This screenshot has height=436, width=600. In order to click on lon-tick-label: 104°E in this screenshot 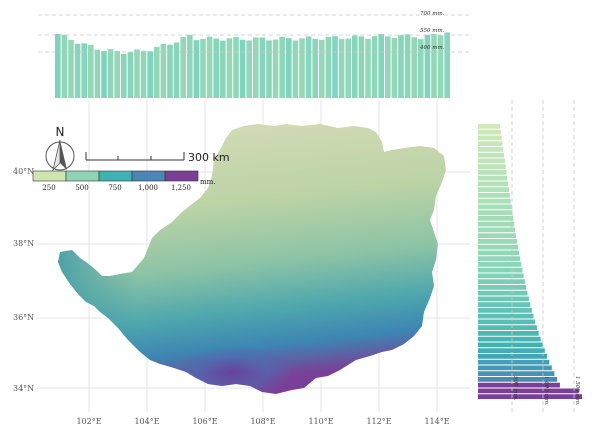, I will do `click(146, 421)`.